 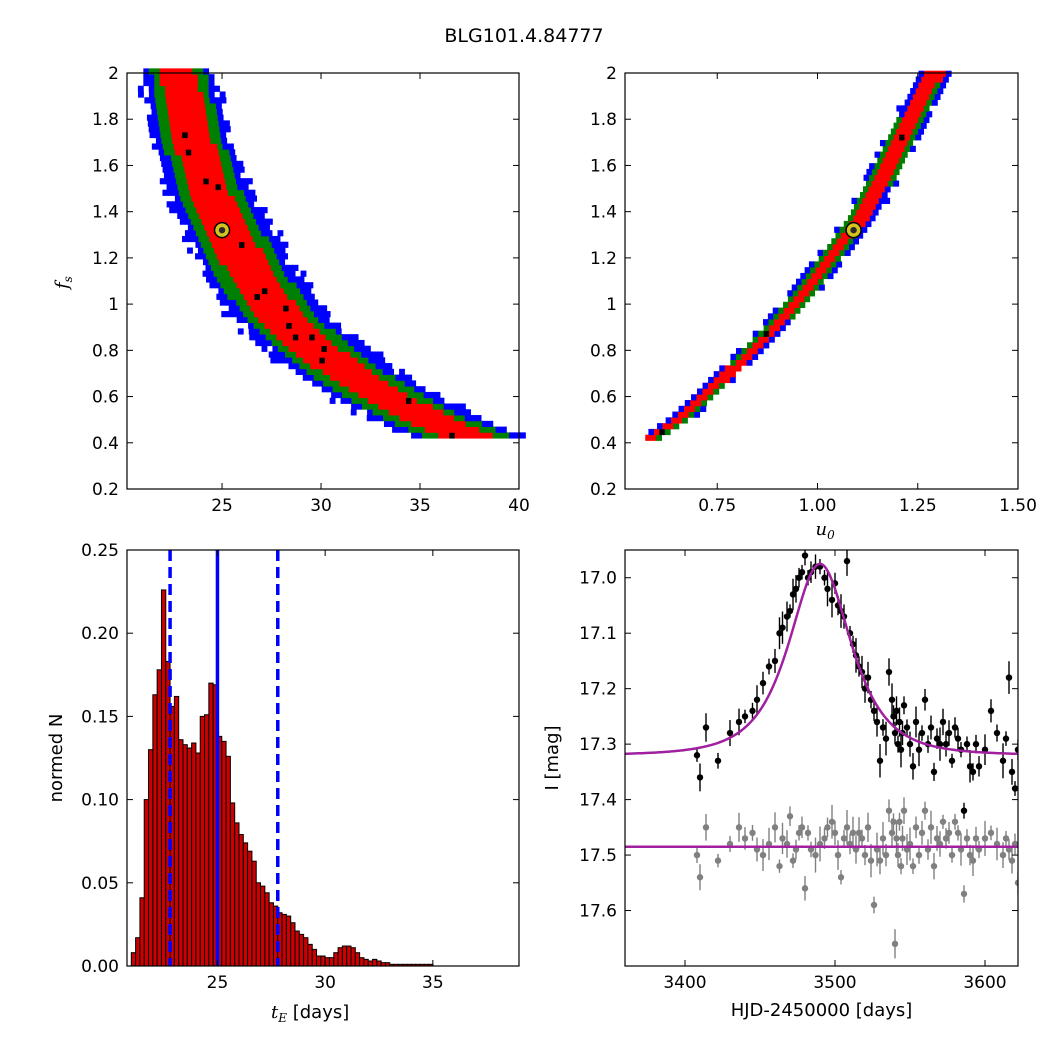 I want to click on x-tick-label: 25, so click(x=222, y=506).